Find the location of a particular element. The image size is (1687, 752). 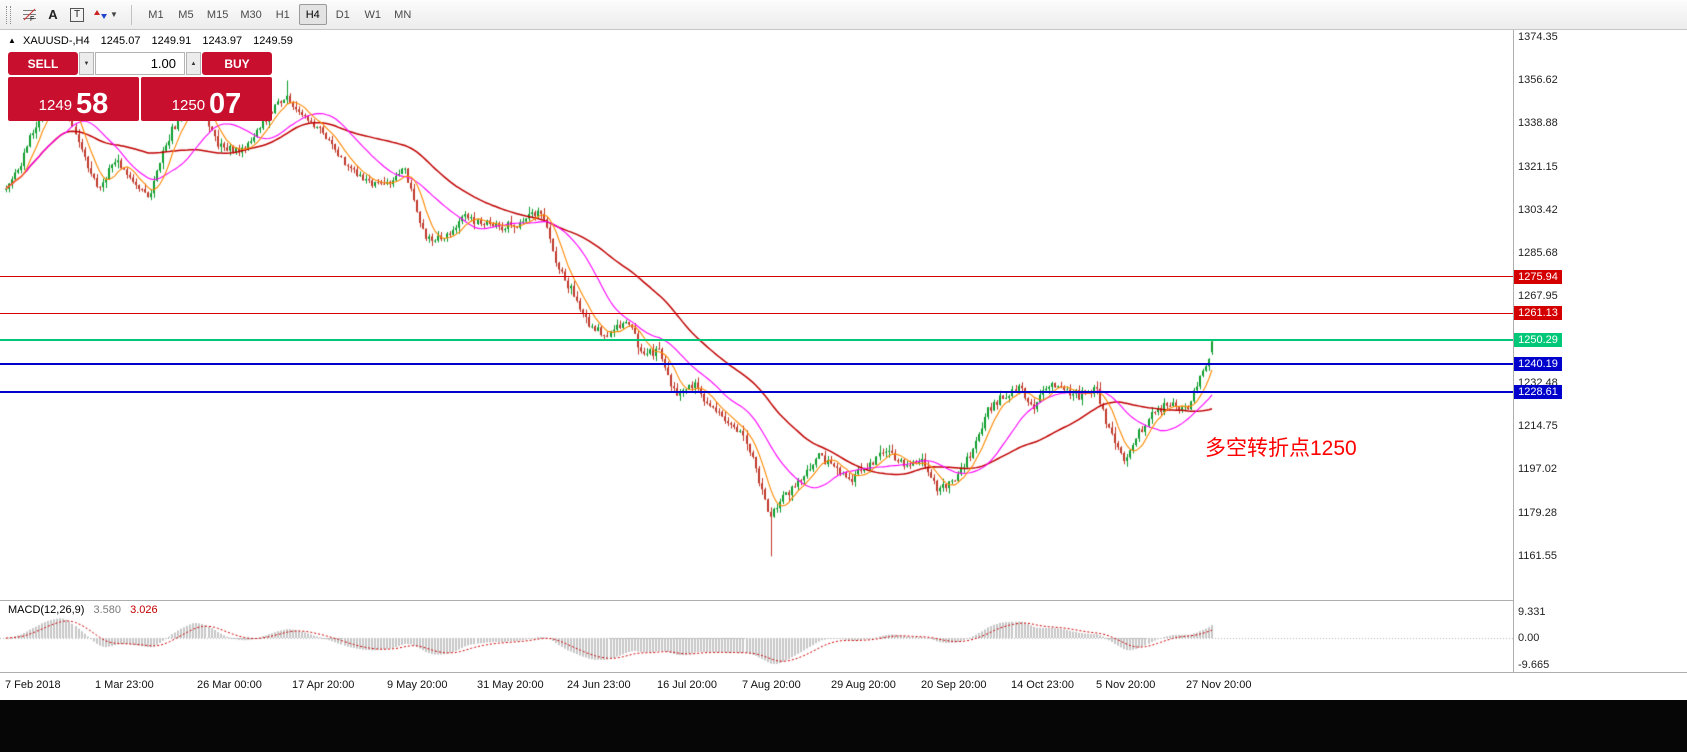

bottom-black-strip is located at coordinates (843, 726).